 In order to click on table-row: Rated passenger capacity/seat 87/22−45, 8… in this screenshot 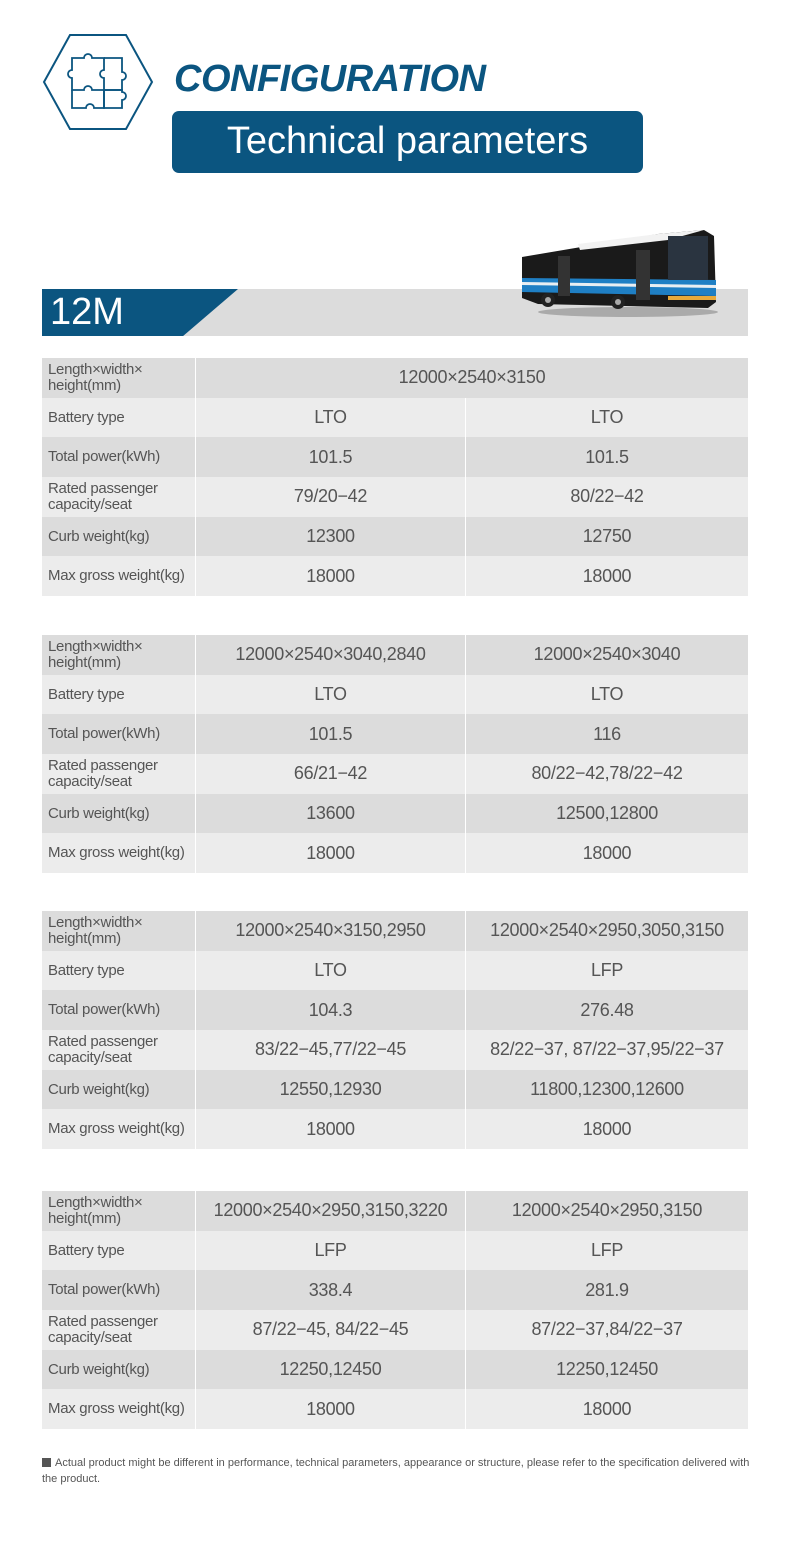, I will do `click(395, 1330)`.